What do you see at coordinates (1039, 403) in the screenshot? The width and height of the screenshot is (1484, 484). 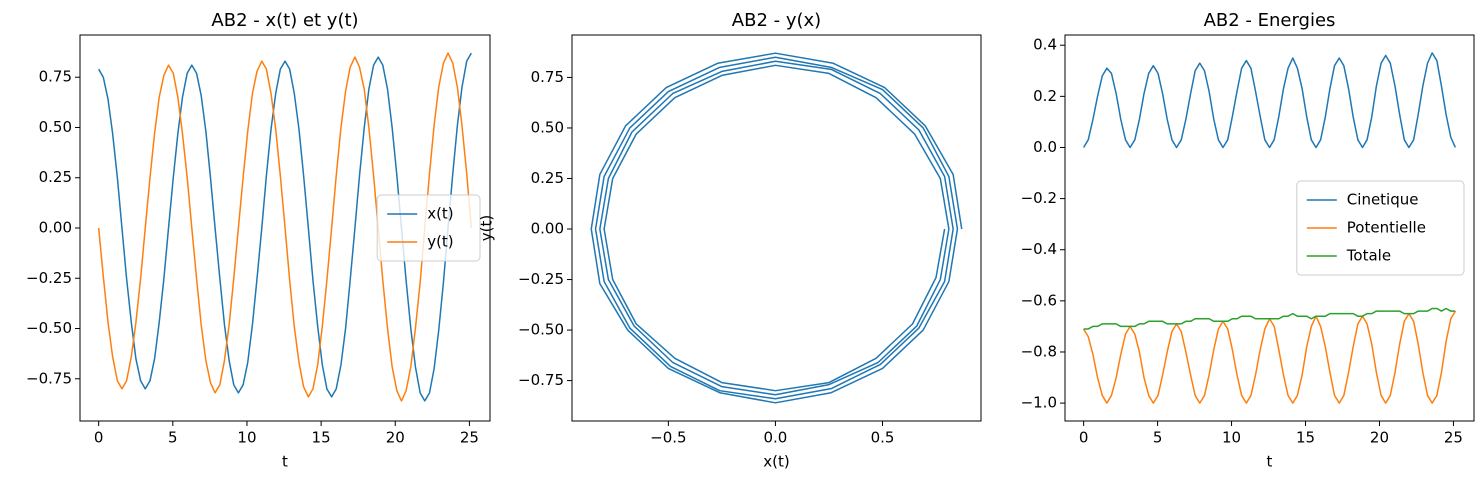 I see `y-tick-label: −1.0` at bounding box center [1039, 403].